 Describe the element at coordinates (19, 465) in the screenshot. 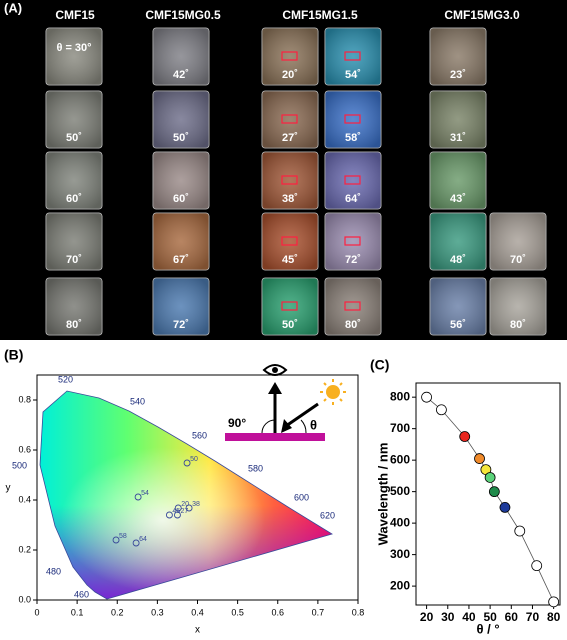

I see `wavelength-label: 500` at that location.